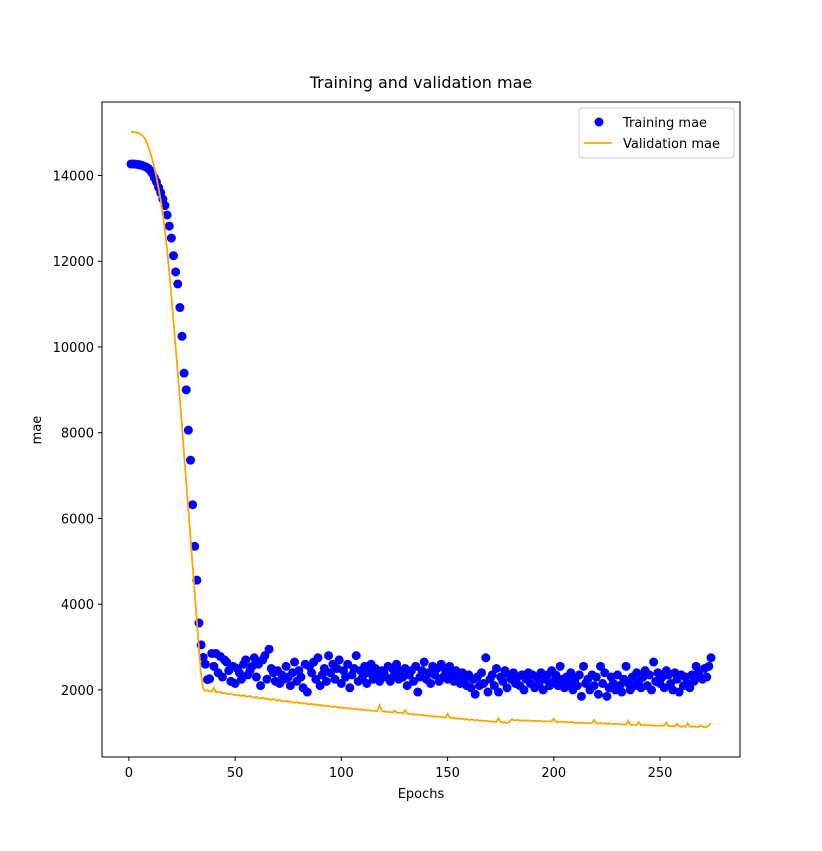  Describe the element at coordinates (599, 122) in the screenshot. I see `legend-marker` at that location.